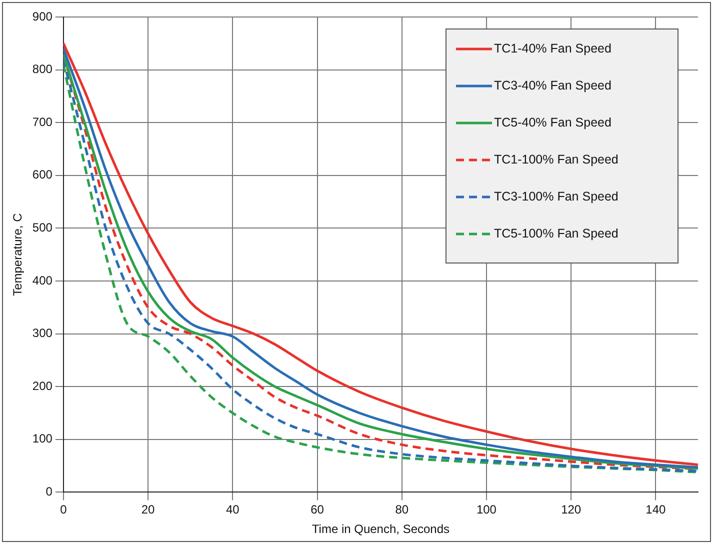 This screenshot has height=544, width=713. What do you see at coordinates (556, 233) in the screenshot?
I see `legend-label: TC5-100% Fan Speed` at bounding box center [556, 233].